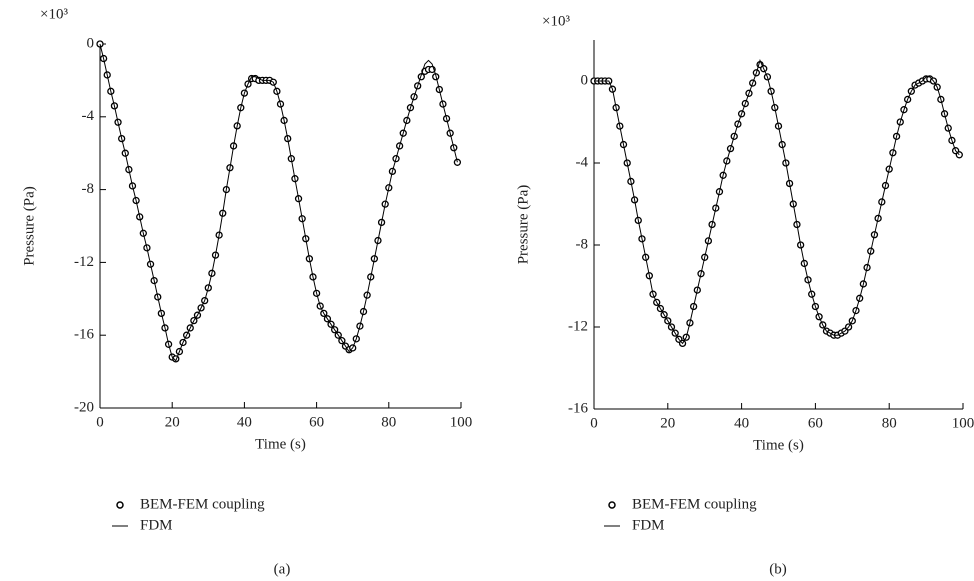 The height and width of the screenshot is (581, 974). I want to click on y-tick-label: -20, so click(84, 407).